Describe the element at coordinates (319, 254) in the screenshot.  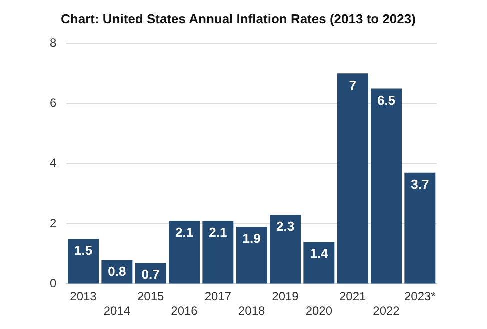
I see `data-label: 1.4` at that location.